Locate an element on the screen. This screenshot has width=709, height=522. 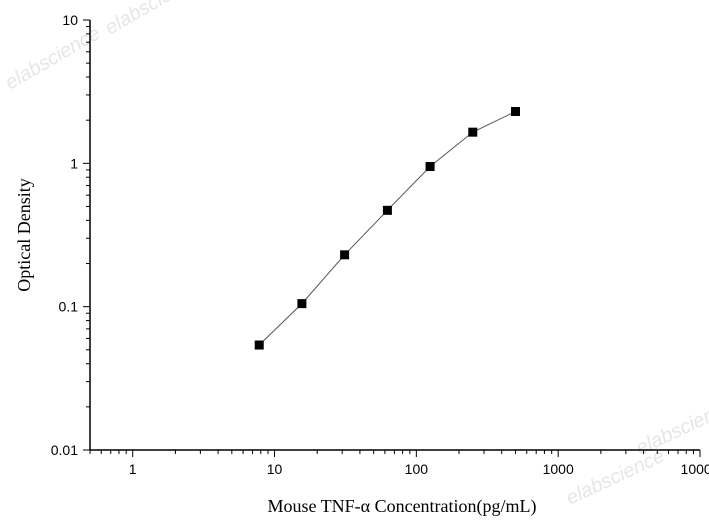
x-tick-label: 1 is located at coordinates (133, 469).